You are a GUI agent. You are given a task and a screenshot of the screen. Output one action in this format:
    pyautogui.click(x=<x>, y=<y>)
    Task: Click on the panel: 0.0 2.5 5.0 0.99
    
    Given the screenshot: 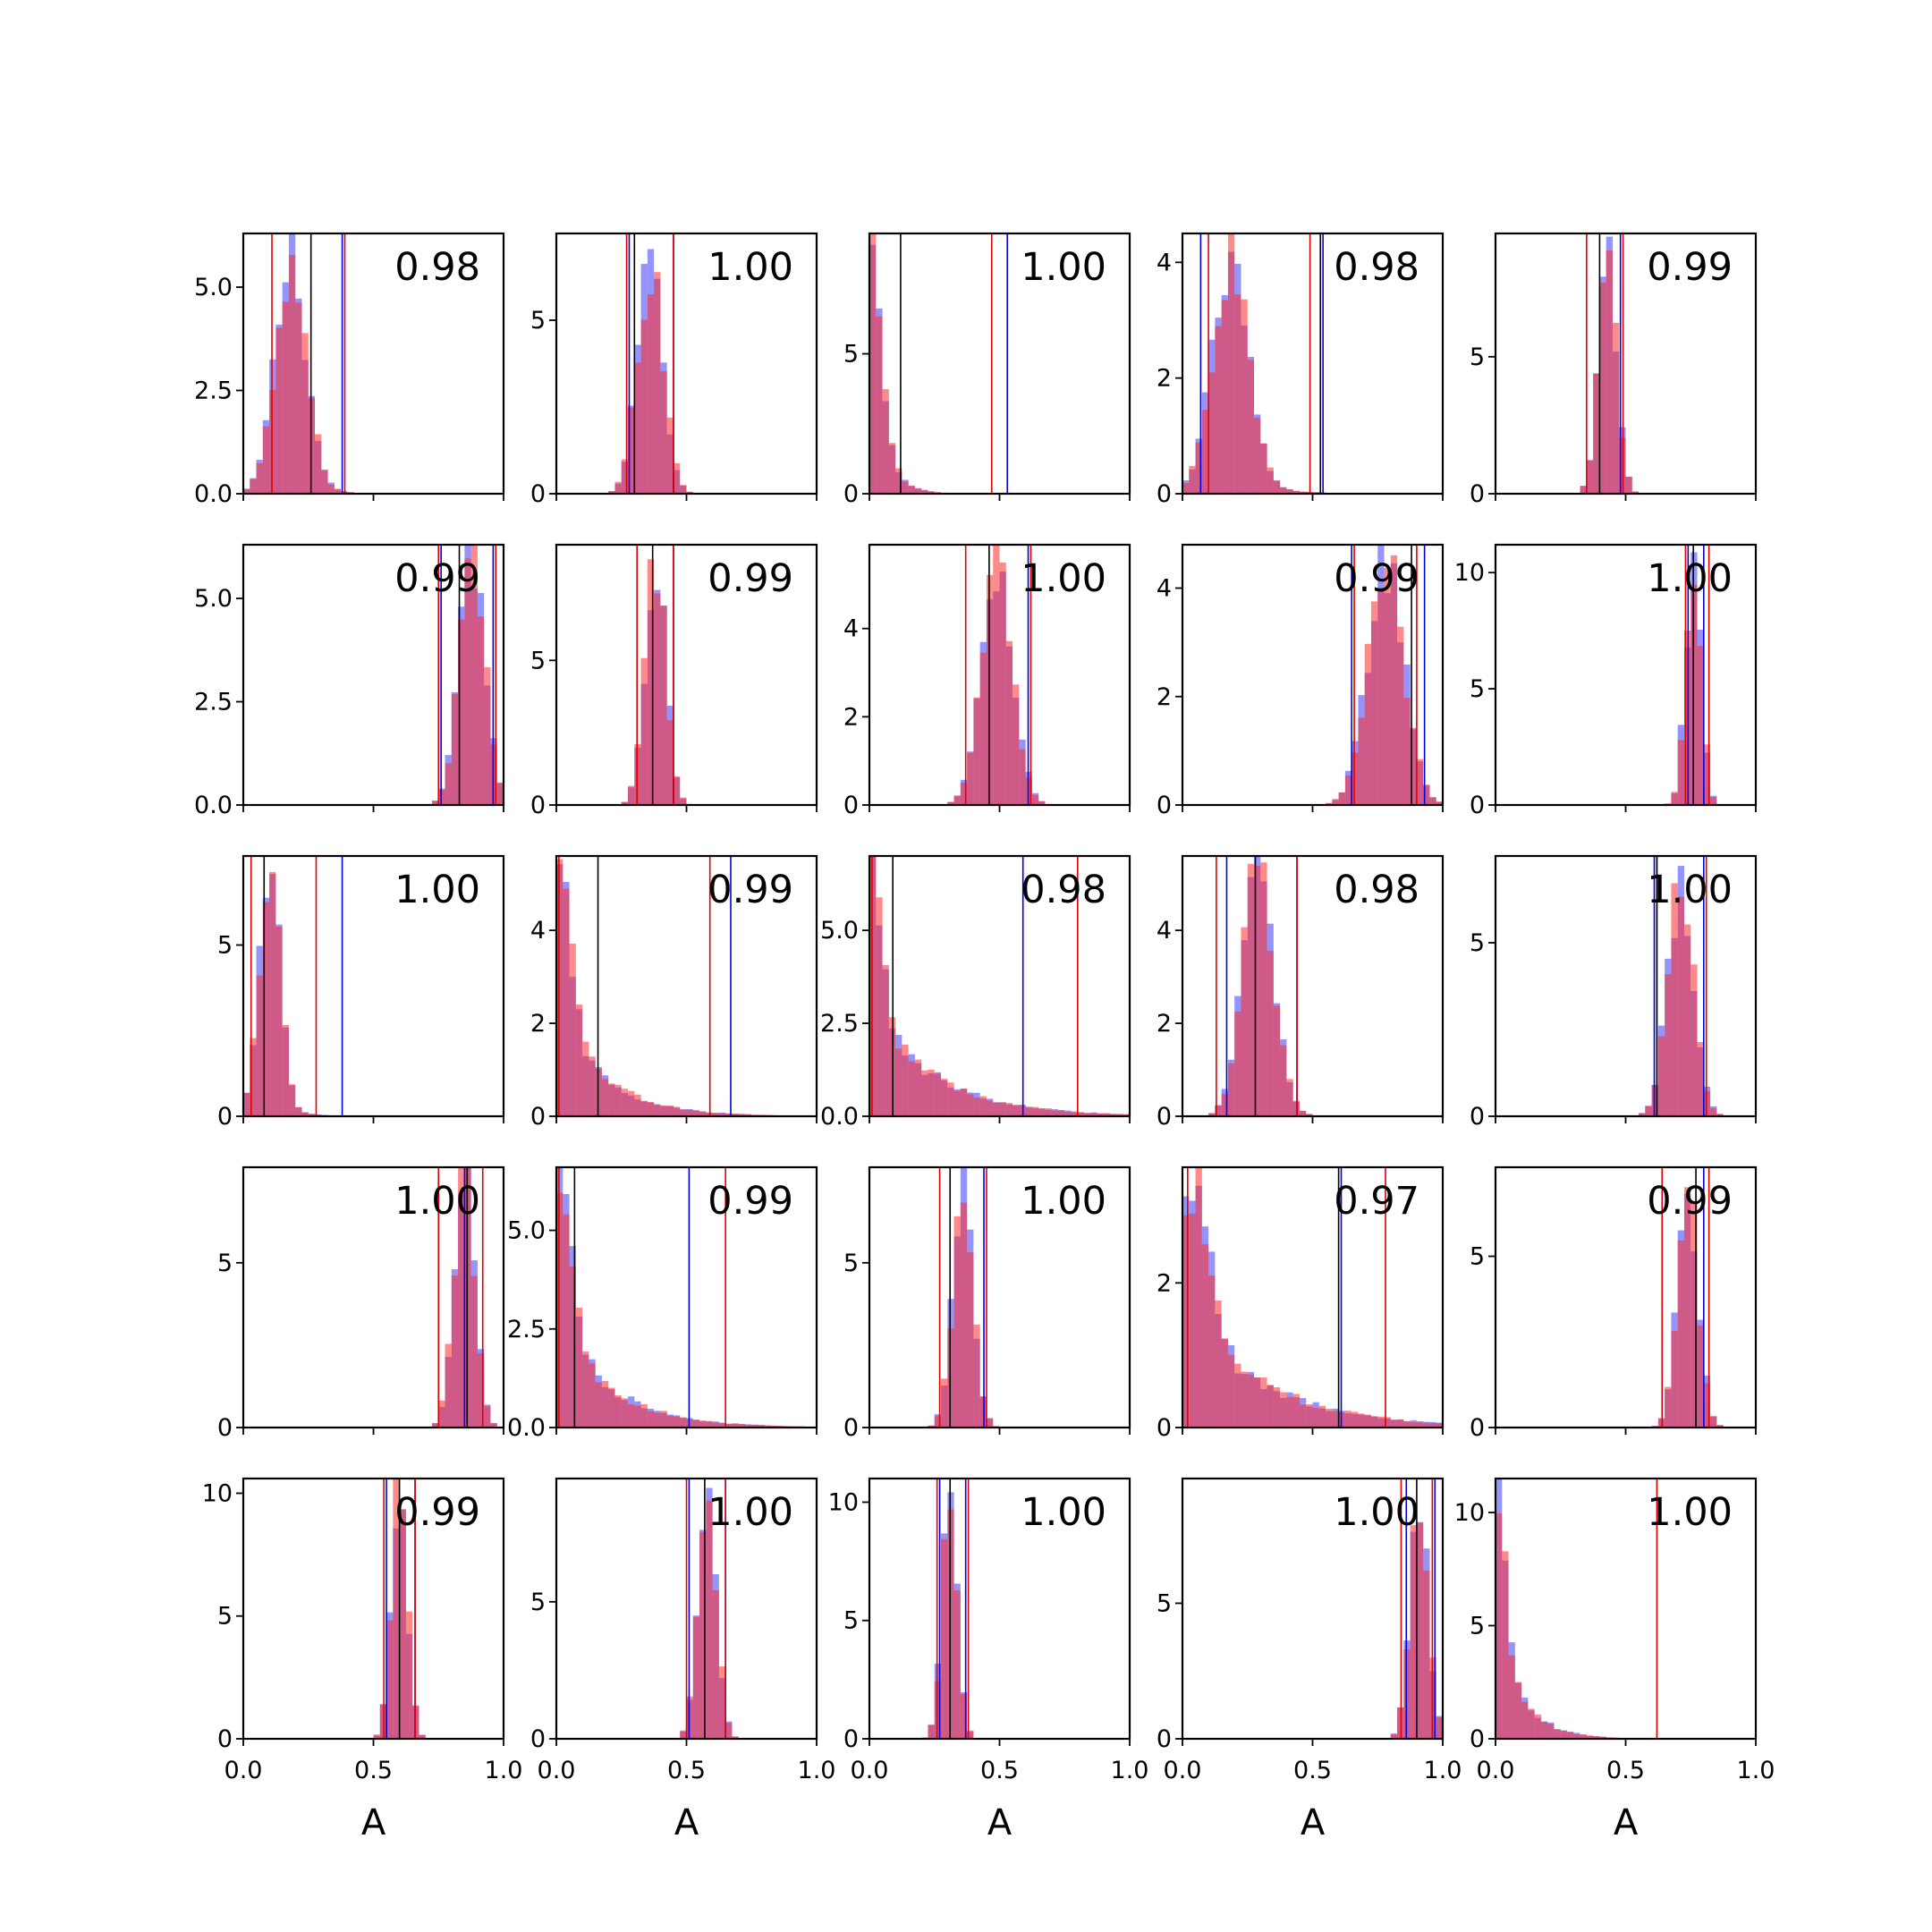 What is the action you would take?
    pyautogui.click(x=349, y=681)
    